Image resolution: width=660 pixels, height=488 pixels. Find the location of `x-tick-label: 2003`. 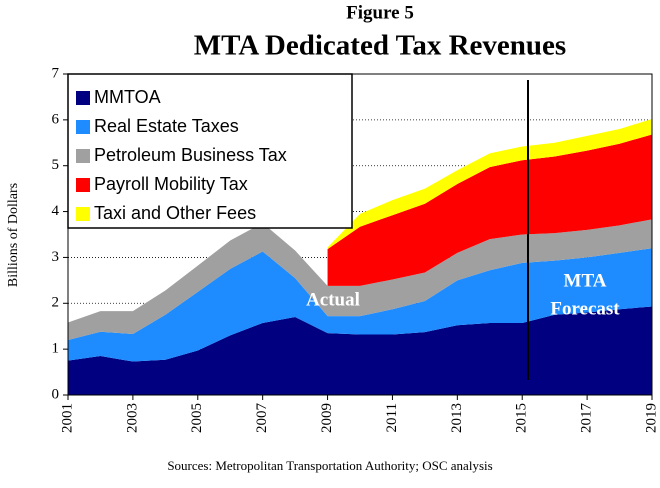

x-tick-label: 2003 is located at coordinates (132, 418).